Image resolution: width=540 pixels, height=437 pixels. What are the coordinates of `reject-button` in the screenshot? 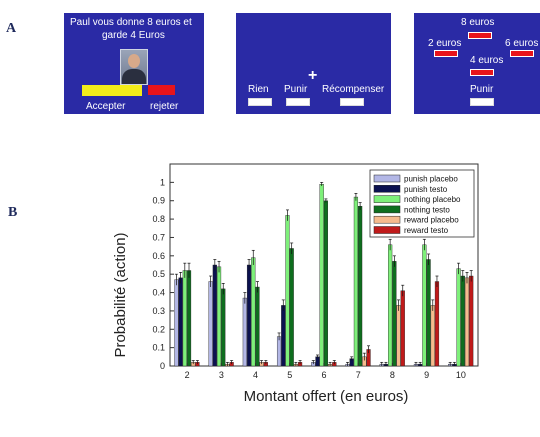 It's located at (161, 90).